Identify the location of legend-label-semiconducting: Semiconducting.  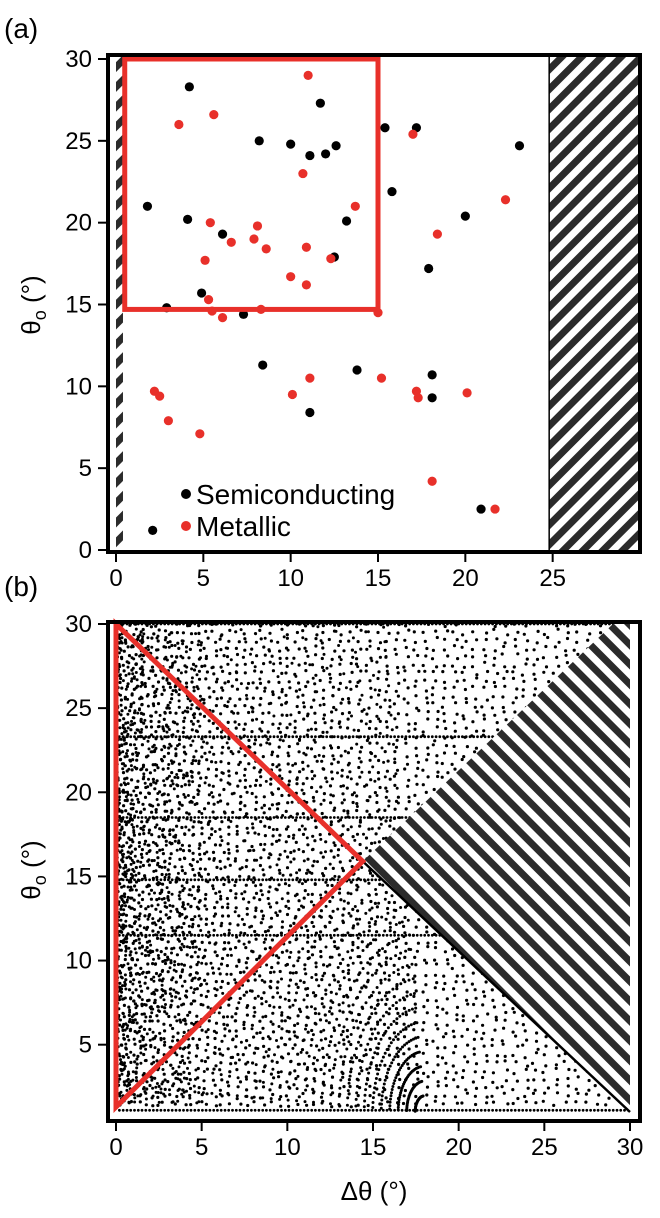
(295, 494).